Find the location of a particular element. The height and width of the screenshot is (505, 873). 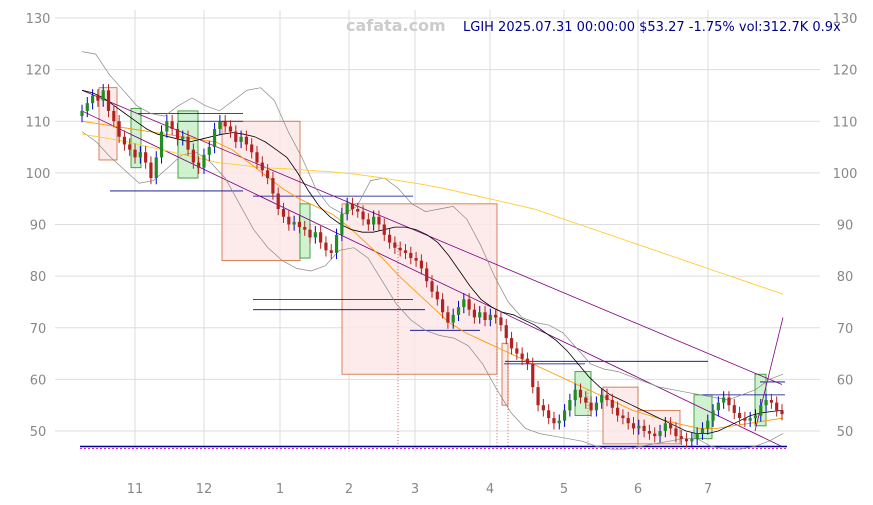

x-tick-label: 2 is located at coordinates (349, 489).